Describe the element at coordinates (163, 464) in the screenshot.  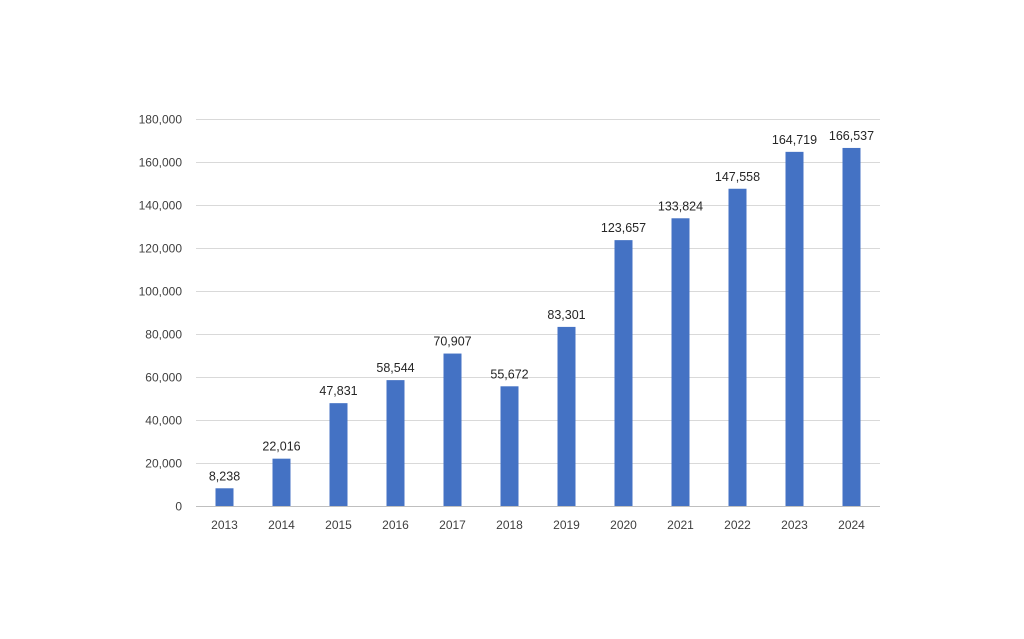
I see `y-tick-label: 20,000` at that location.